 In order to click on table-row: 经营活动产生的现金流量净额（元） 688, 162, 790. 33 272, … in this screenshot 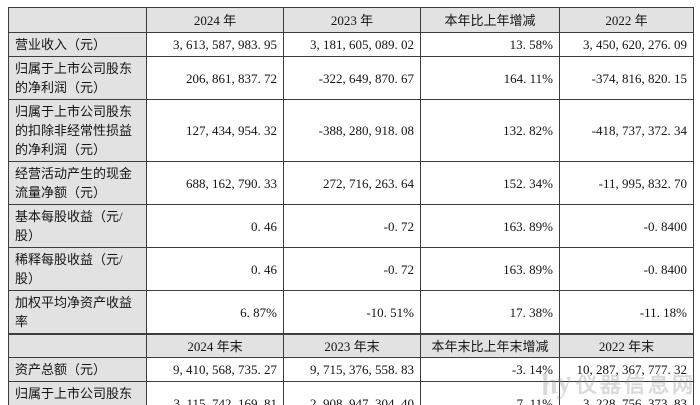, I will do `click(351, 183)`.